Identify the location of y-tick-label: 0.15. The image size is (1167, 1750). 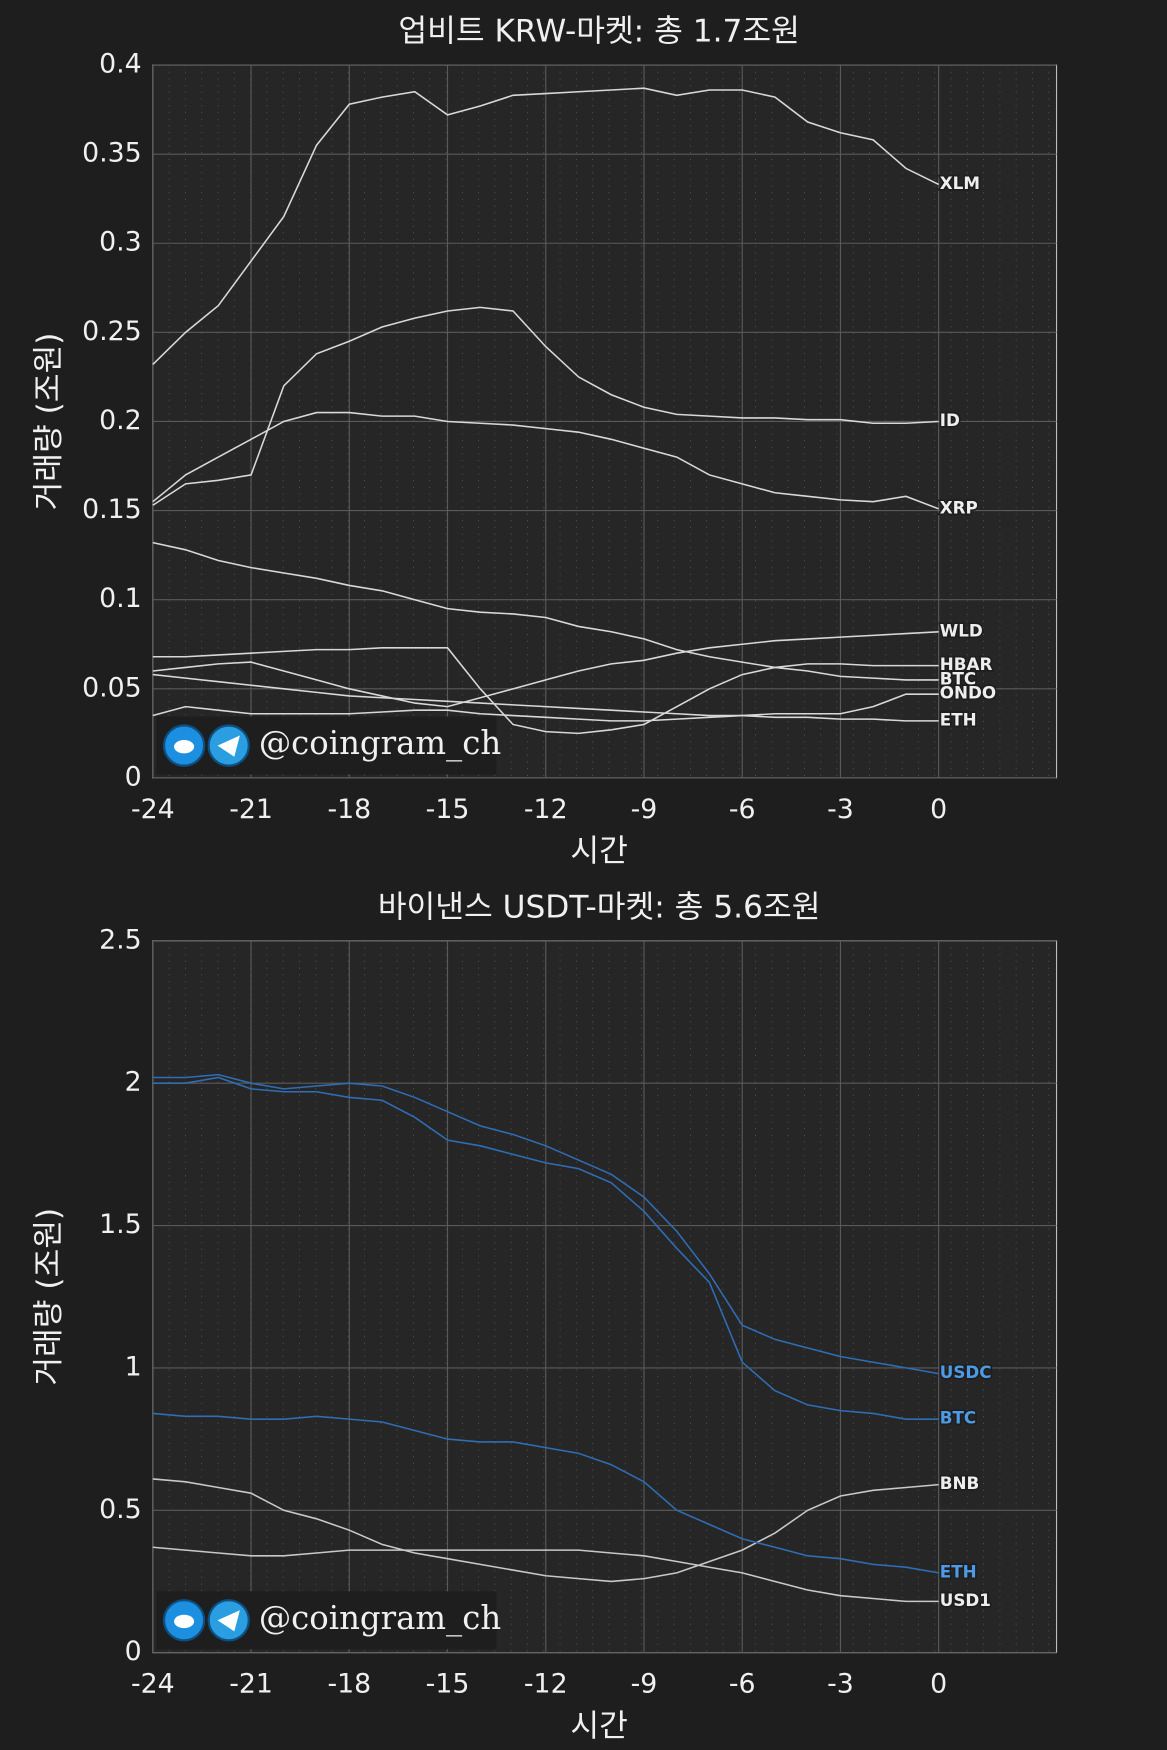
(112, 509).